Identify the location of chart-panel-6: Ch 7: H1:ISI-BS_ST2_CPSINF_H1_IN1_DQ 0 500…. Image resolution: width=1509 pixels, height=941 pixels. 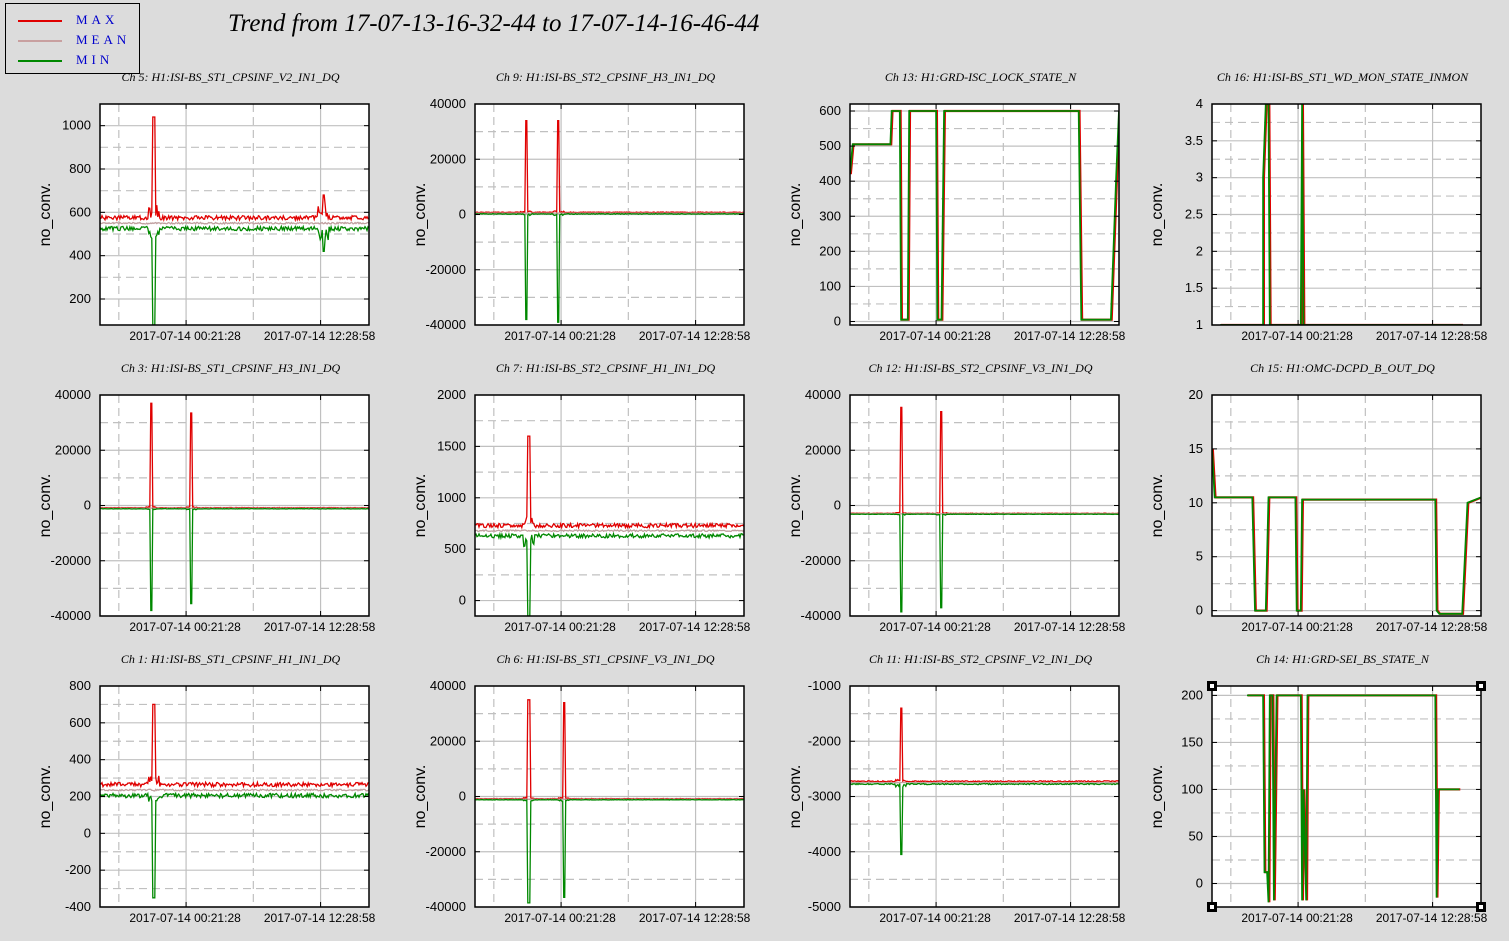
(581, 497).